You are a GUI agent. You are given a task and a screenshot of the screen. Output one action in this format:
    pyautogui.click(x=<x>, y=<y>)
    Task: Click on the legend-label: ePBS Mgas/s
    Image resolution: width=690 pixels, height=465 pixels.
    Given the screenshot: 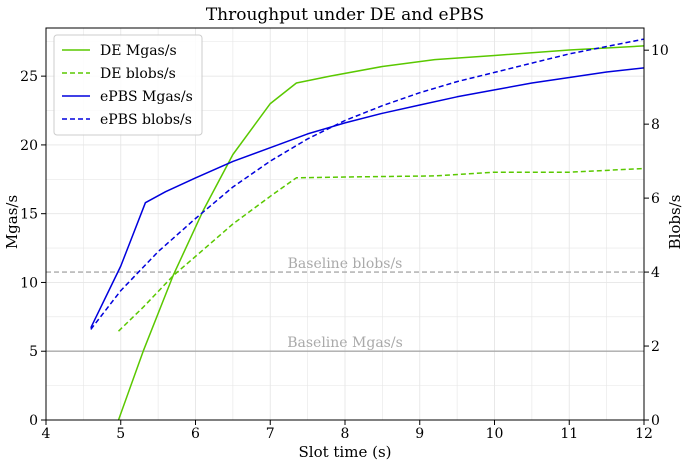 What is the action you would take?
    pyautogui.click(x=146, y=97)
    